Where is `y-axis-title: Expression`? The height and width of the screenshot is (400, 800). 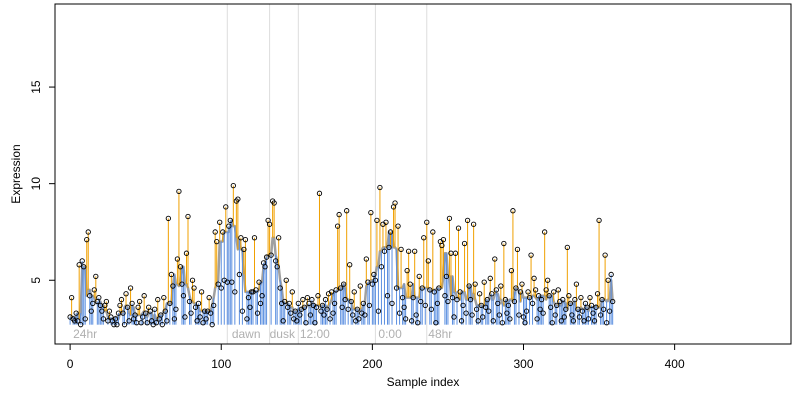 y-axis-title: Expression is located at coordinates (16, 173).